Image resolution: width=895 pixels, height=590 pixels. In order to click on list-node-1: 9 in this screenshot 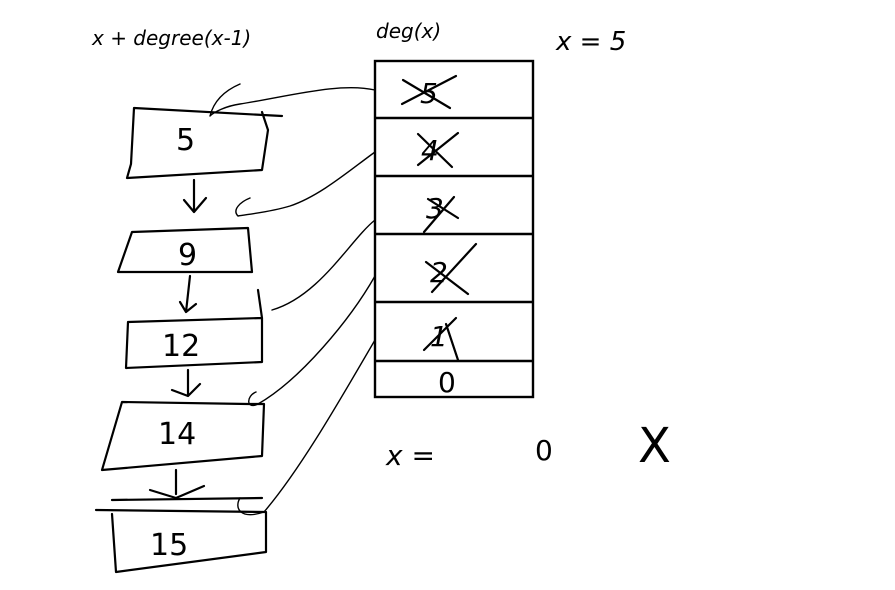, I will do `click(185, 250)`.